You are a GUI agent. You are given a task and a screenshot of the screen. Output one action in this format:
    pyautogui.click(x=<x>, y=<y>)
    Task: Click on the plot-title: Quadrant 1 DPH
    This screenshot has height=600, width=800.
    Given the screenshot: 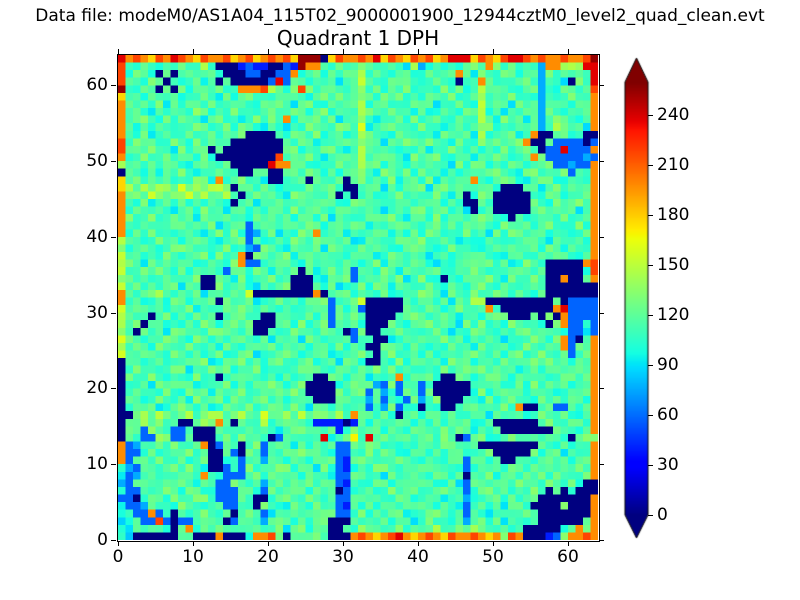 What is the action you would take?
    pyautogui.click(x=358, y=38)
    